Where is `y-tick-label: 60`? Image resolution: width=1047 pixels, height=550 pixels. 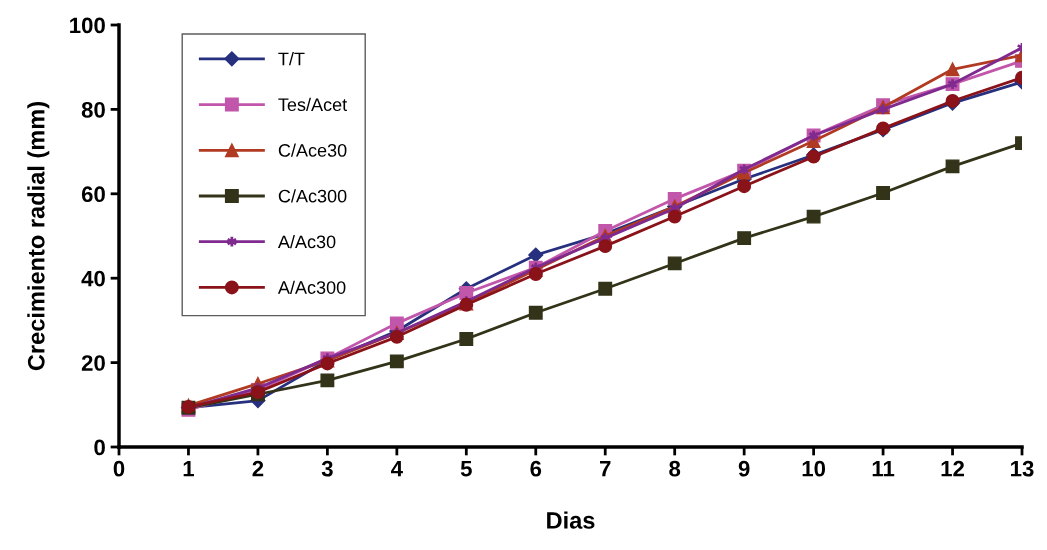
y-tick-label: 60 is located at coordinates (93, 194).